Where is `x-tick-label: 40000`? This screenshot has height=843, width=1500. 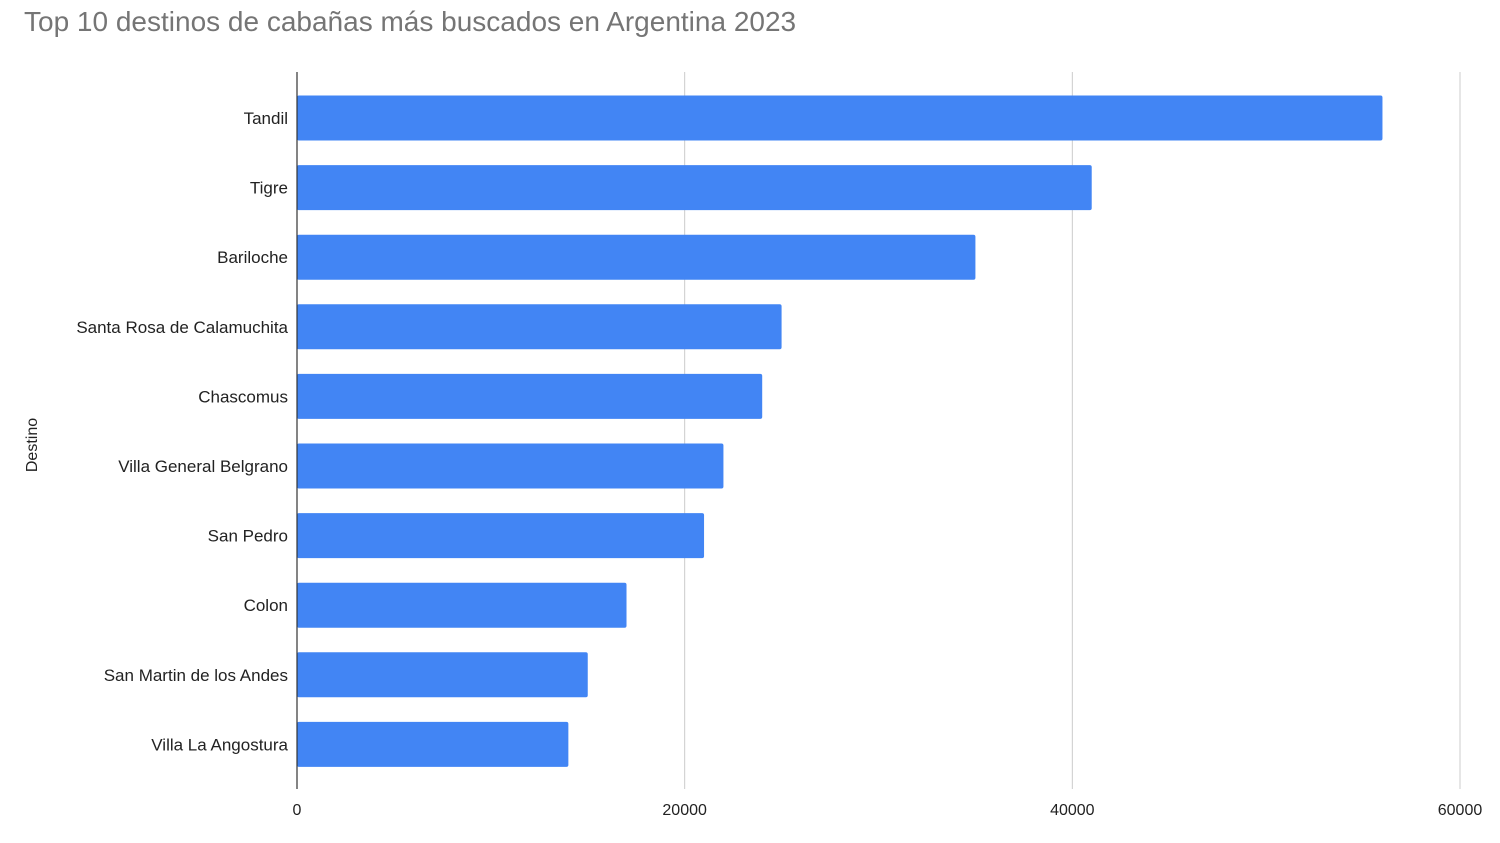 x-tick-label: 40000 is located at coordinates (1072, 810).